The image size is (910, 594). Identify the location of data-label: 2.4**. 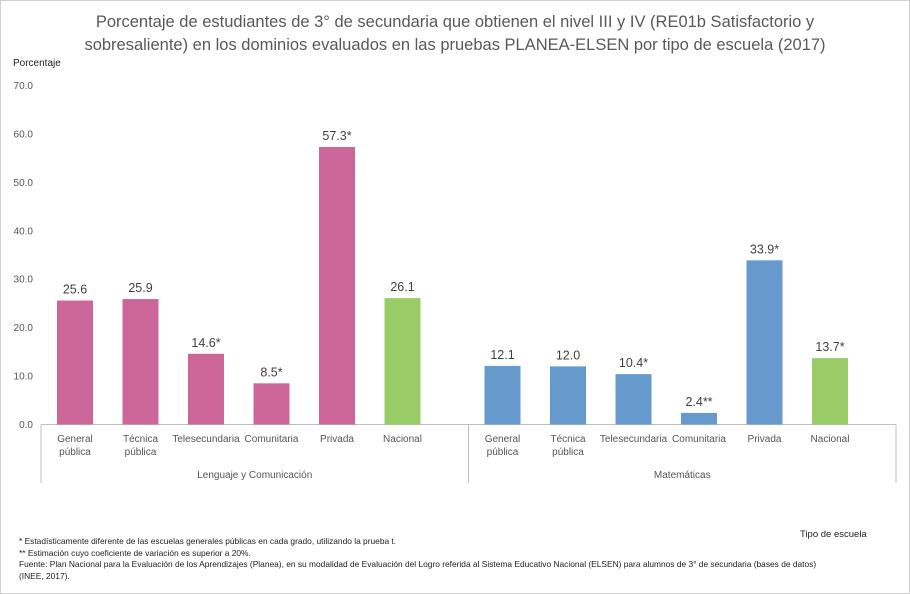
(698, 402).